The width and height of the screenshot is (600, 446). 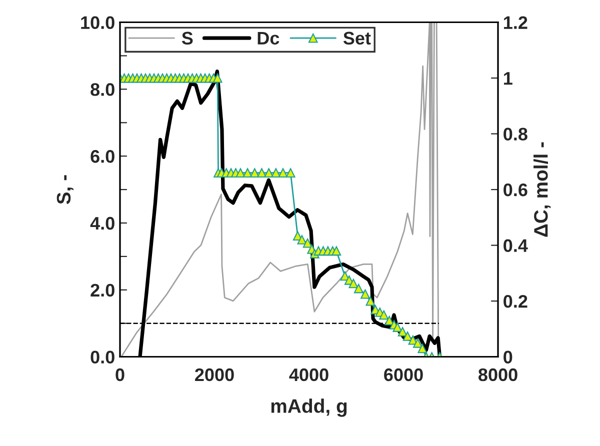 What do you see at coordinates (516, 22) in the screenshot?
I see `y2-tick-label: 1.2` at bounding box center [516, 22].